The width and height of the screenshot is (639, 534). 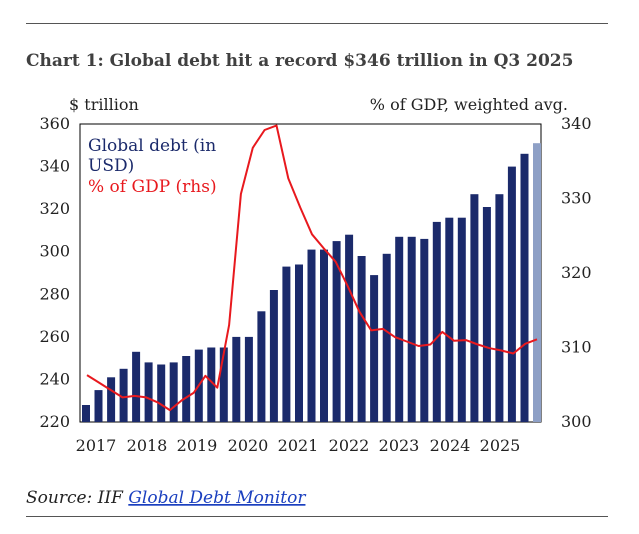 What do you see at coordinates (96, 445) in the screenshot?
I see `x-tick-label: 2017` at bounding box center [96, 445].